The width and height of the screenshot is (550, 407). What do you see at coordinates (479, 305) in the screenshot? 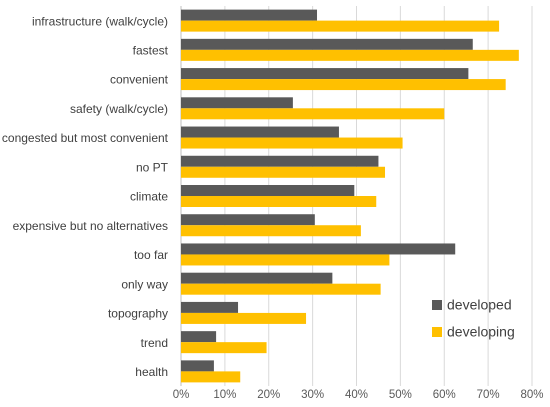
I see `legend-label-developed: developed` at bounding box center [479, 305].